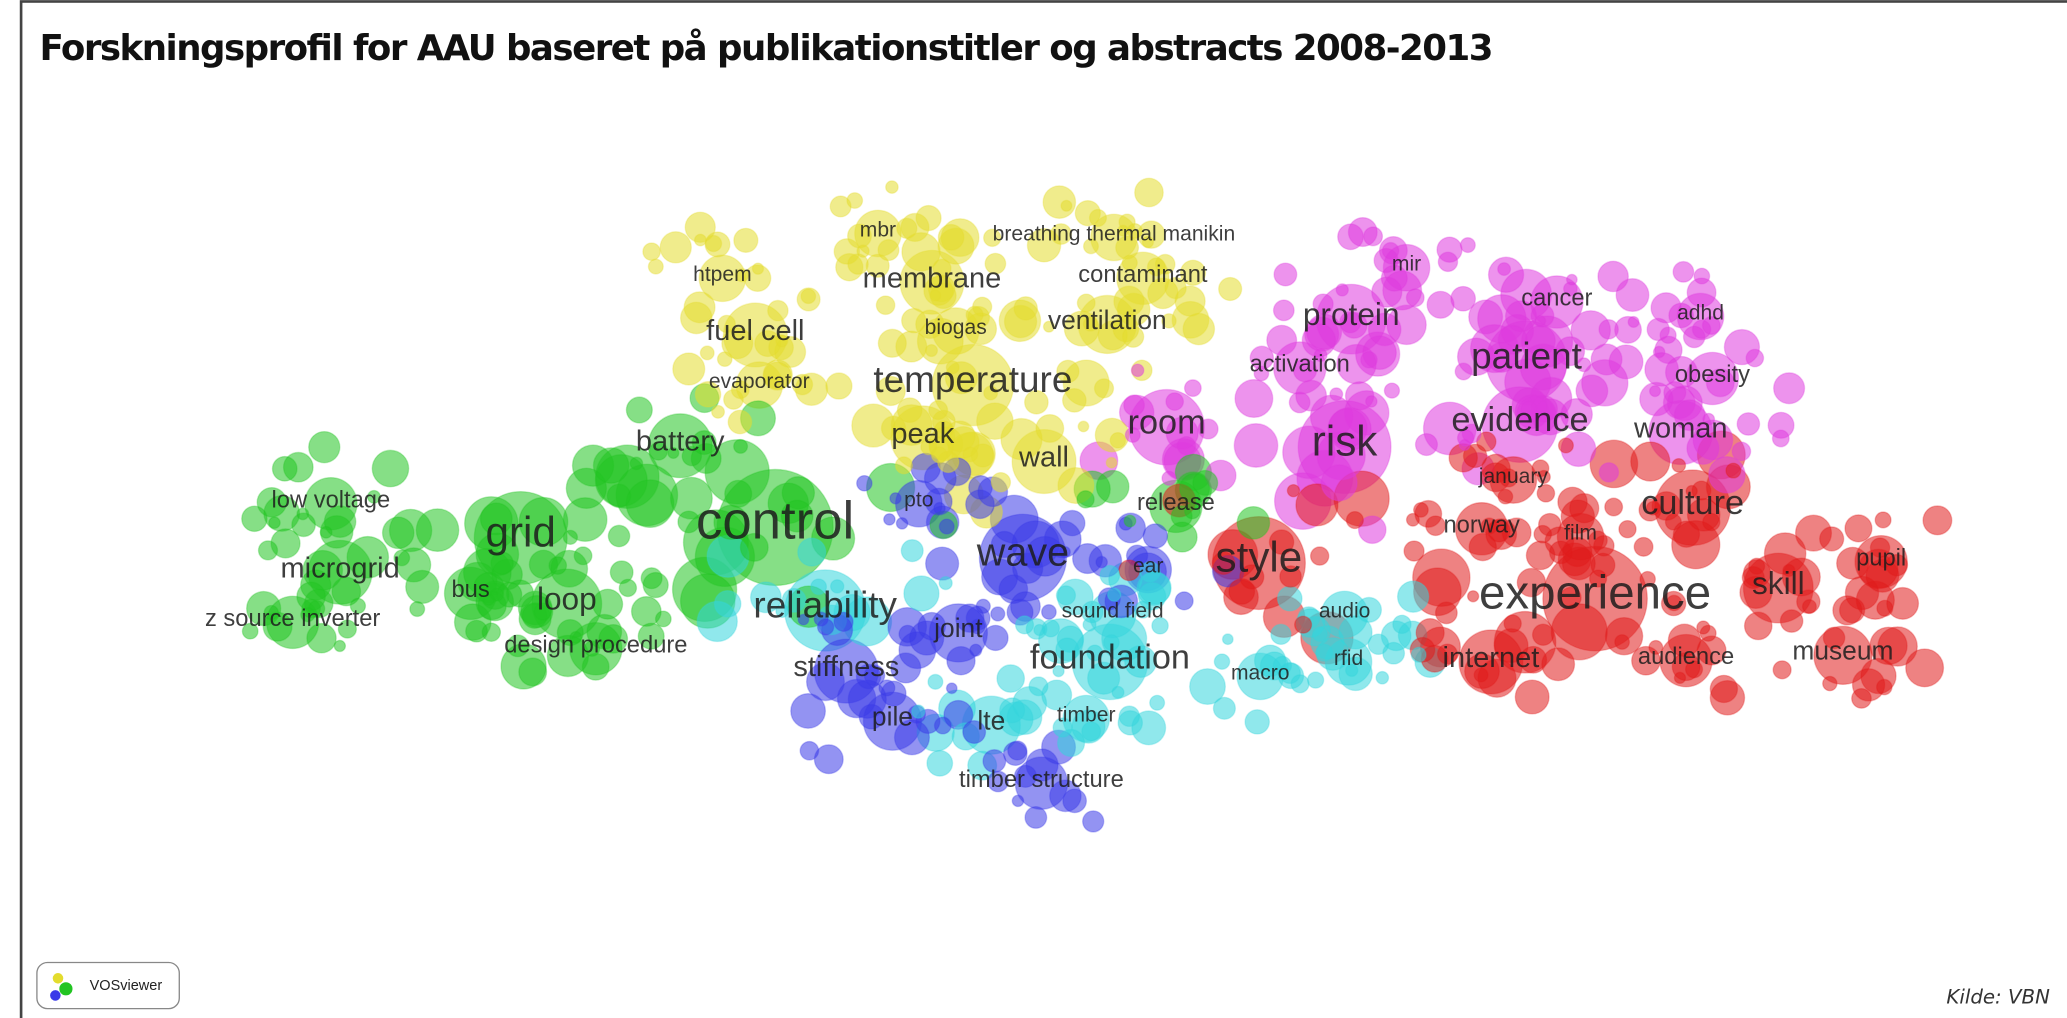 This screenshot has height=1018, width=2067. I want to click on term-label: grid, so click(521, 532).